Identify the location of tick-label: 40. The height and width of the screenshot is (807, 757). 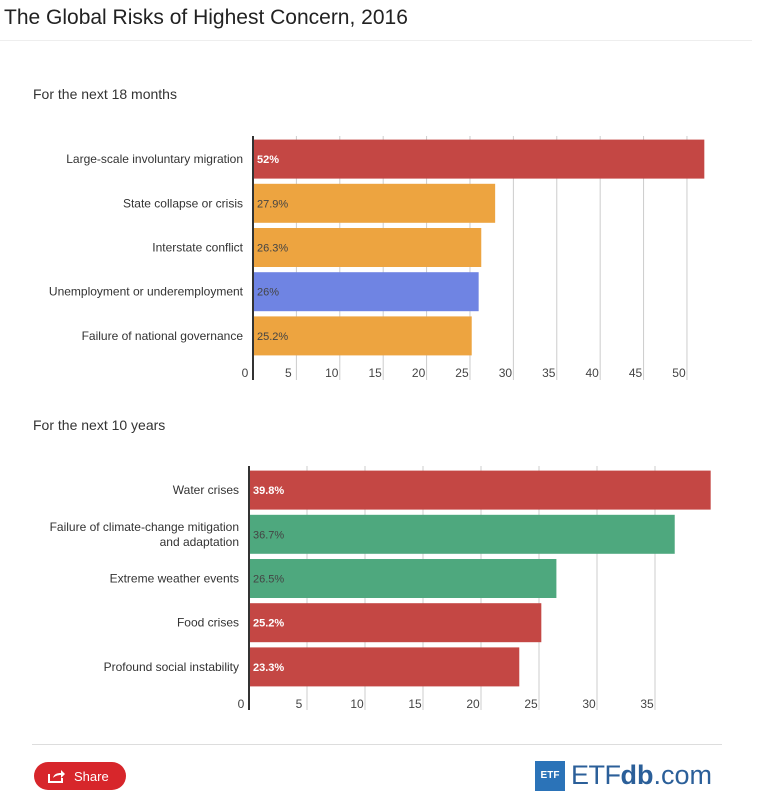
(592, 373).